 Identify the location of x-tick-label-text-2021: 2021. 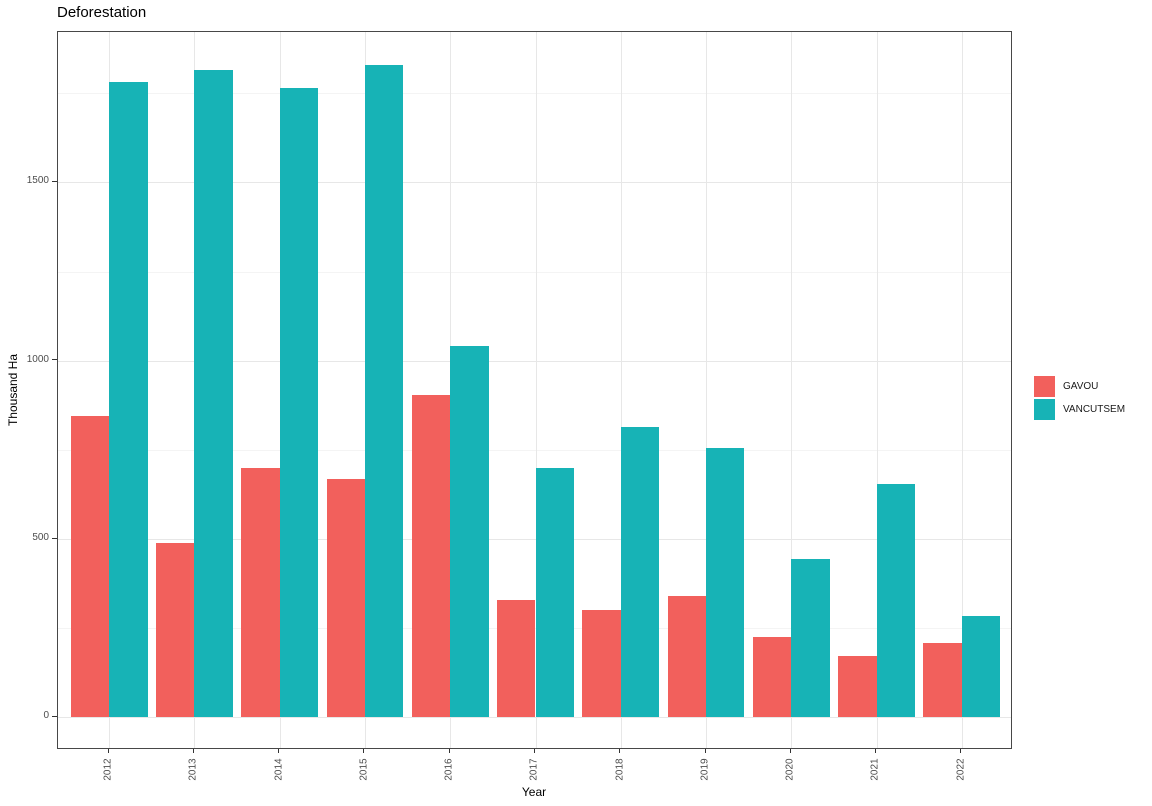
(876, 769).